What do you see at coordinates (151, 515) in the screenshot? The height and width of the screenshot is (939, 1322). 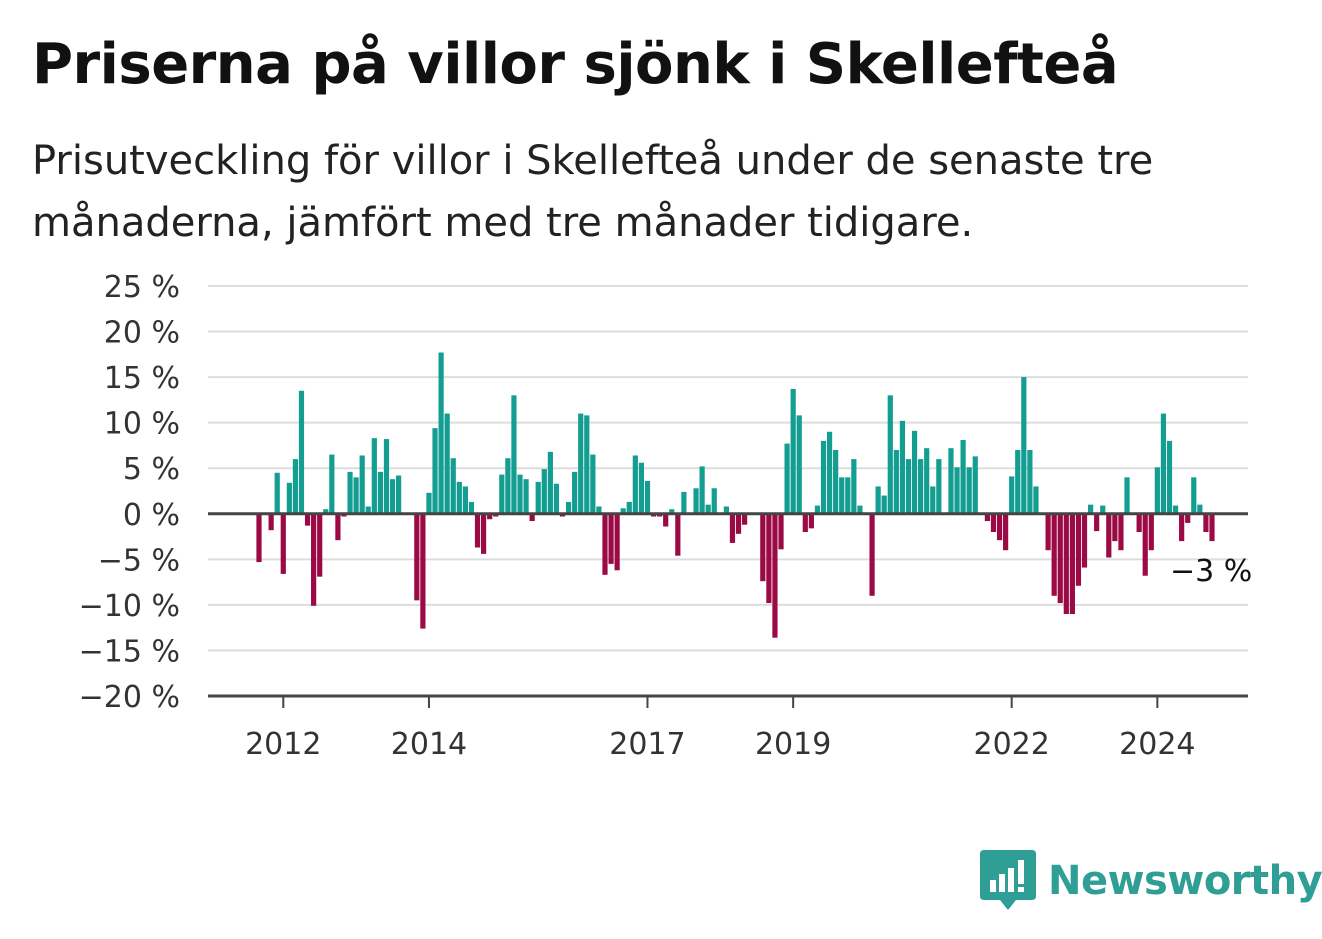 I see `y-tick-label: 0 %` at bounding box center [151, 515].